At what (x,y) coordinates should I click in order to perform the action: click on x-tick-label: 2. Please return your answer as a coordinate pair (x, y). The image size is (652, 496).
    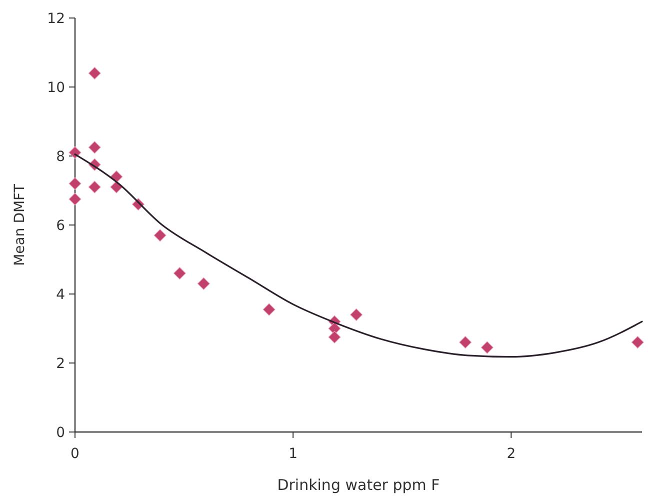
    Looking at the image, I should click on (511, 454).